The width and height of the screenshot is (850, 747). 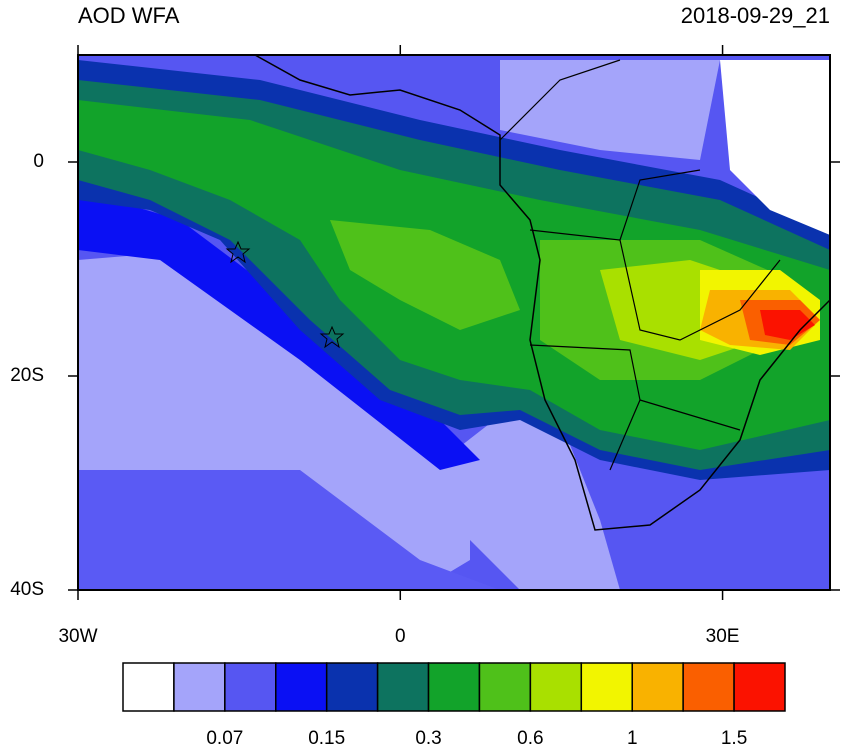 I want to click on y-tick-label: 40S, so click(x=27, y=589).